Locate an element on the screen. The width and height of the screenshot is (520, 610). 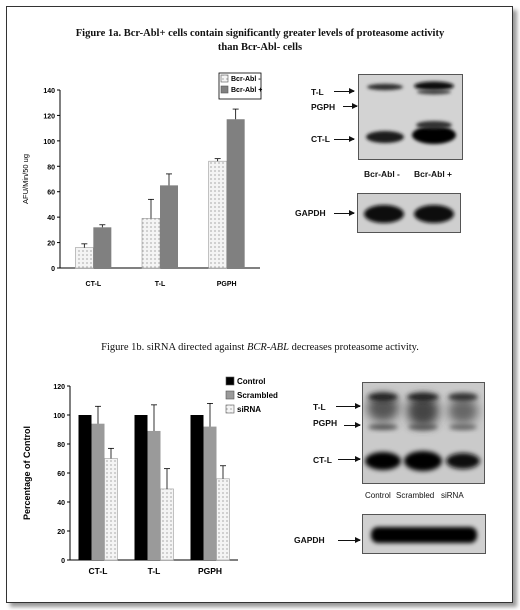
y-axis-label: Percentage of Control is located at coordinates (27, 473).